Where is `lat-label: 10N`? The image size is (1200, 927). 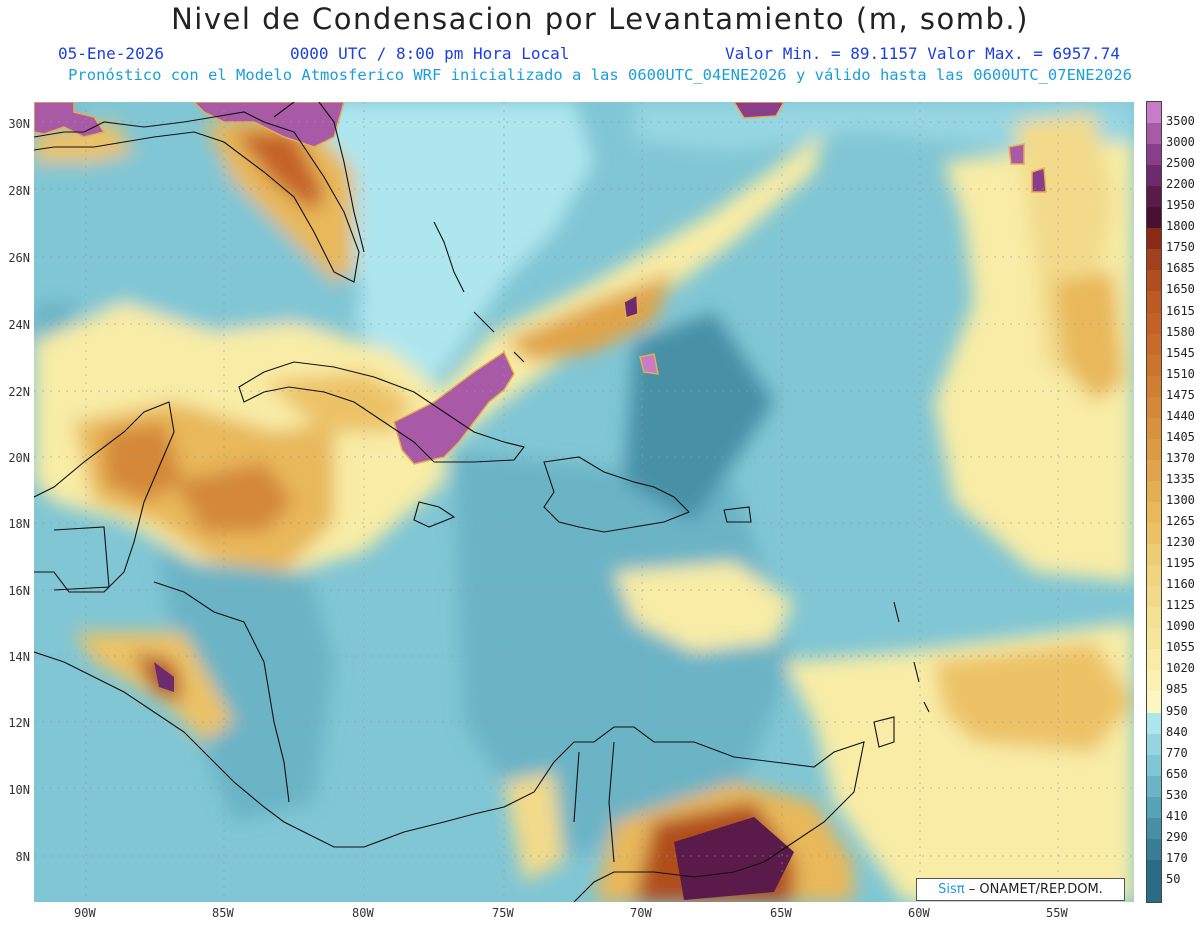 lat-label: 10N is located at coordinates (19, 790).